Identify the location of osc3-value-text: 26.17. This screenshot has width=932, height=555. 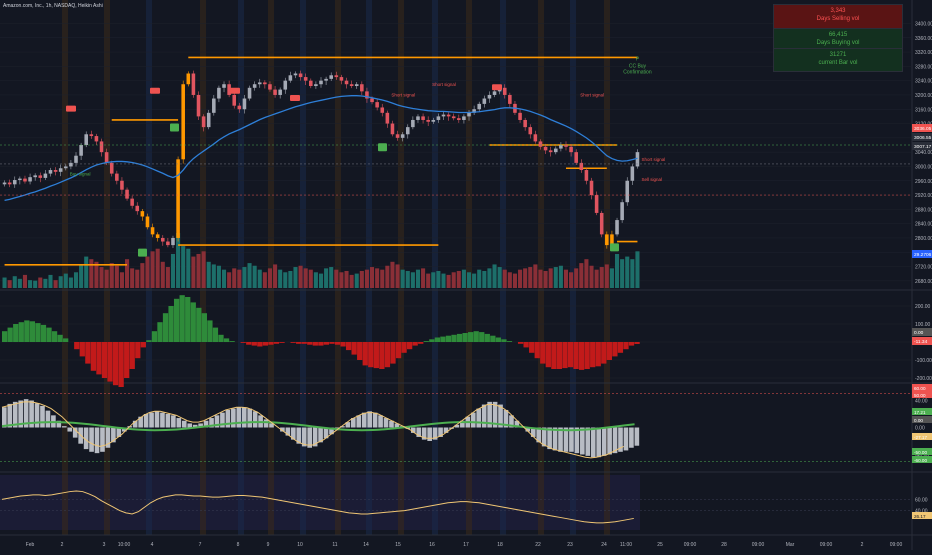
(920, 516).